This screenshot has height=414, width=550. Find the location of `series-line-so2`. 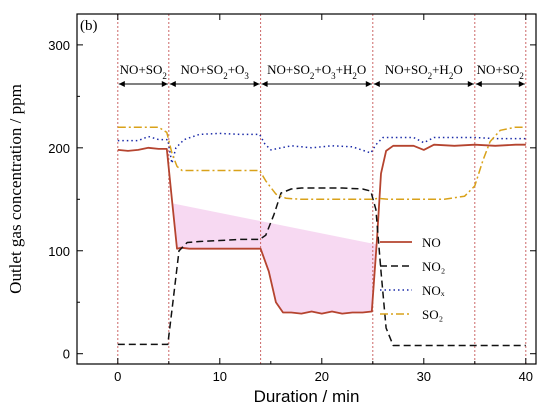

series-line-so2 is located at coordinates (321, 163).